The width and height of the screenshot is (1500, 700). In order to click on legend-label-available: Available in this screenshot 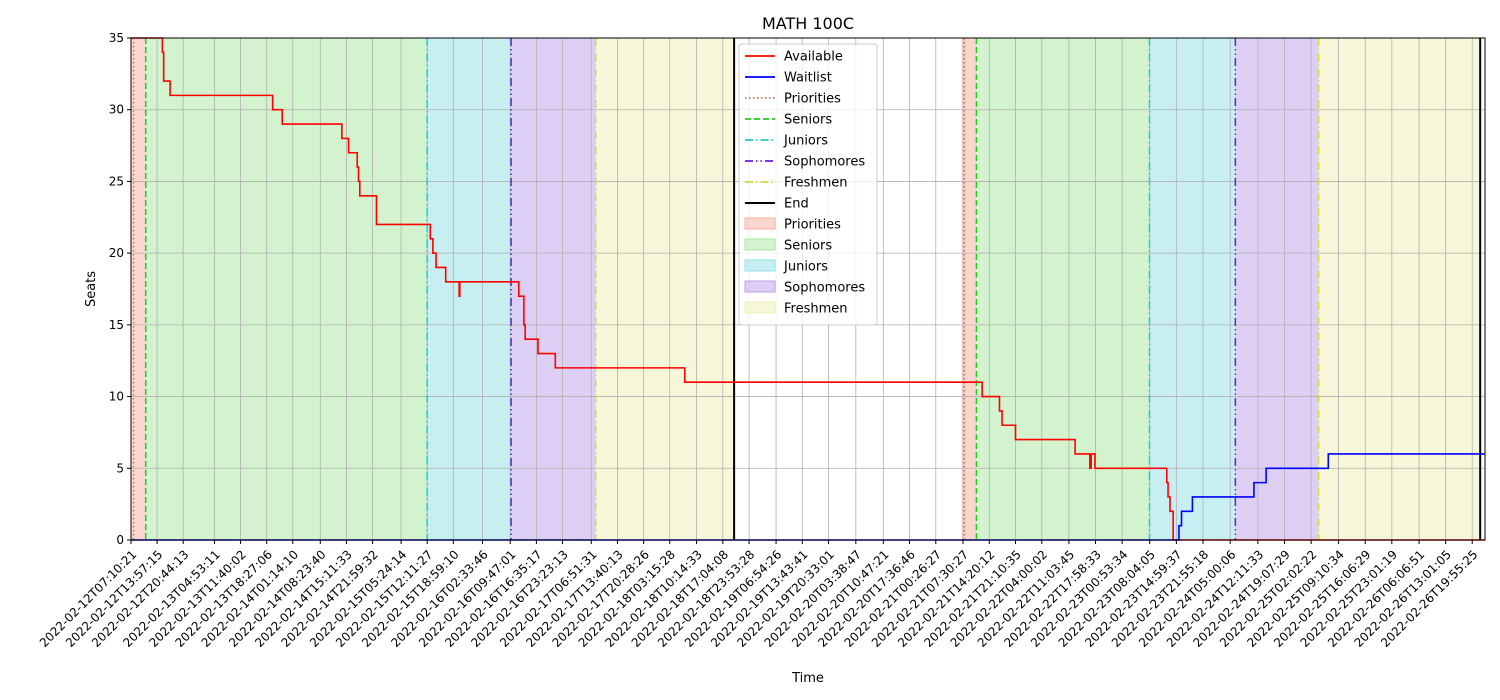, I will do `click(813, 57)`.